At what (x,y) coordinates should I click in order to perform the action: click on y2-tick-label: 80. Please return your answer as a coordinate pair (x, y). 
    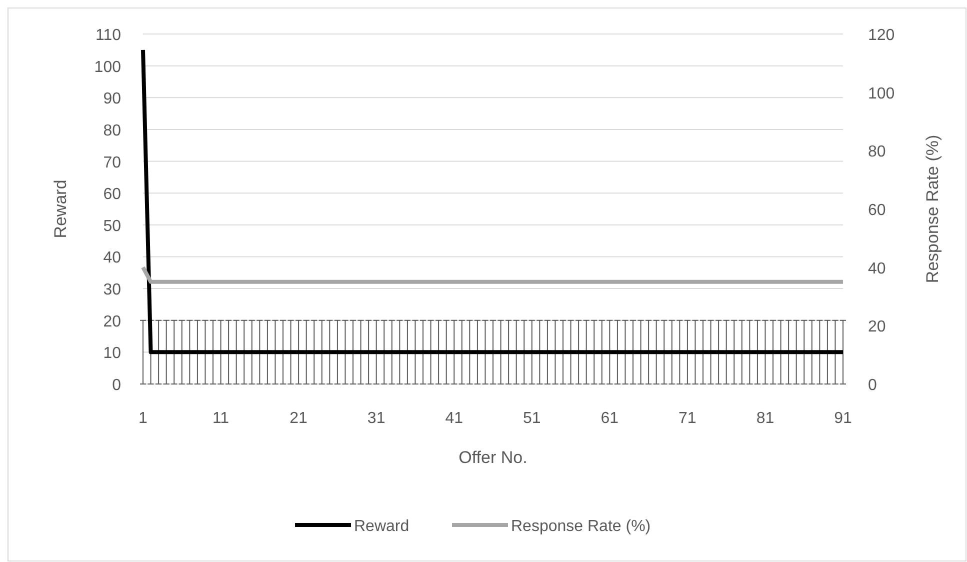
    Looking at the image, I should click on (877, 152).